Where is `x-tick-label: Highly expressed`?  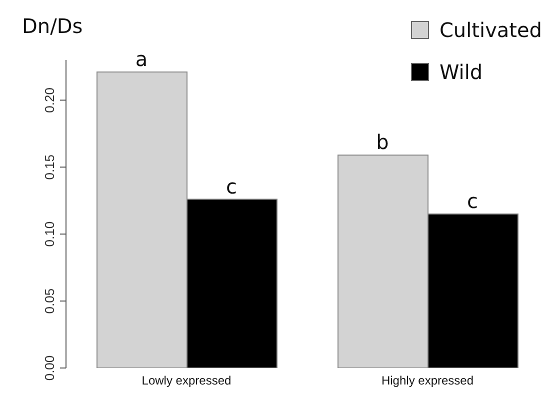 x-tick-label: Highly expressed is located at coordinates (427, 381).